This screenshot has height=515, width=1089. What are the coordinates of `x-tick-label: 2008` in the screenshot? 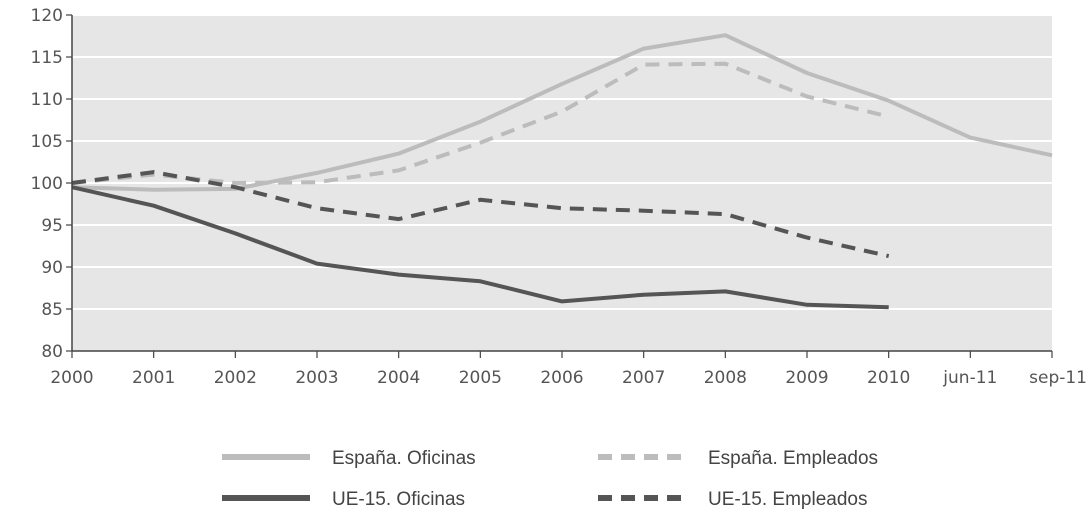 It's located at (725, 378).